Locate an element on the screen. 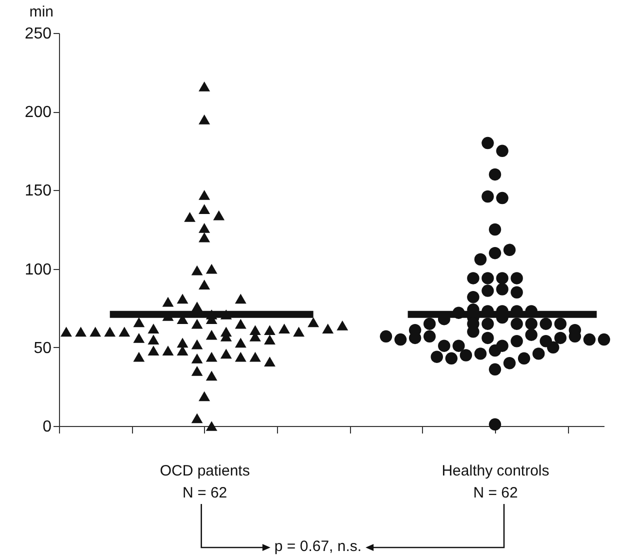 The height and width of the screenshot is (560, 636). y-tick-label: 200 is located at coordinates (38, 113).